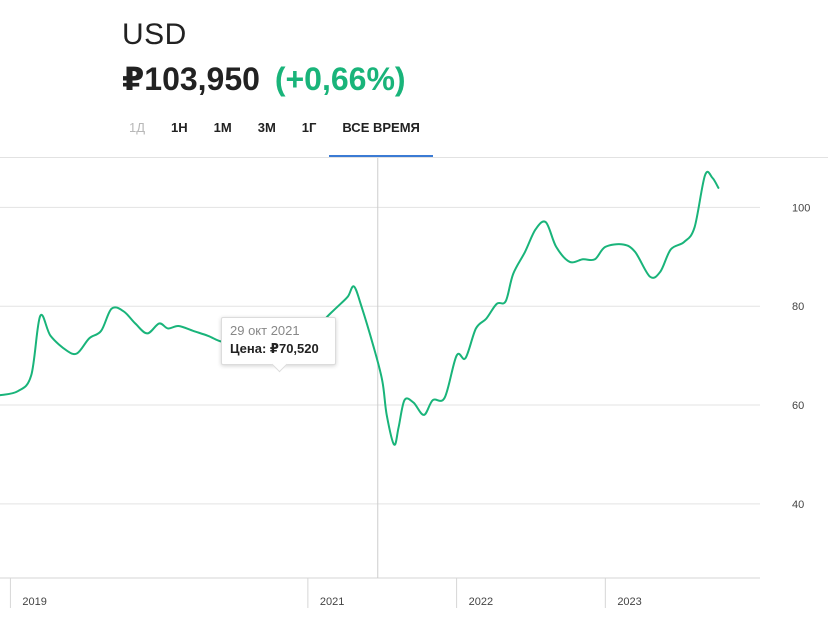 This screenshot has height=629, width=828. Describe the element at coordinates (222, 127) in the screenshot. I see `tab-1m: 1М` at that location.